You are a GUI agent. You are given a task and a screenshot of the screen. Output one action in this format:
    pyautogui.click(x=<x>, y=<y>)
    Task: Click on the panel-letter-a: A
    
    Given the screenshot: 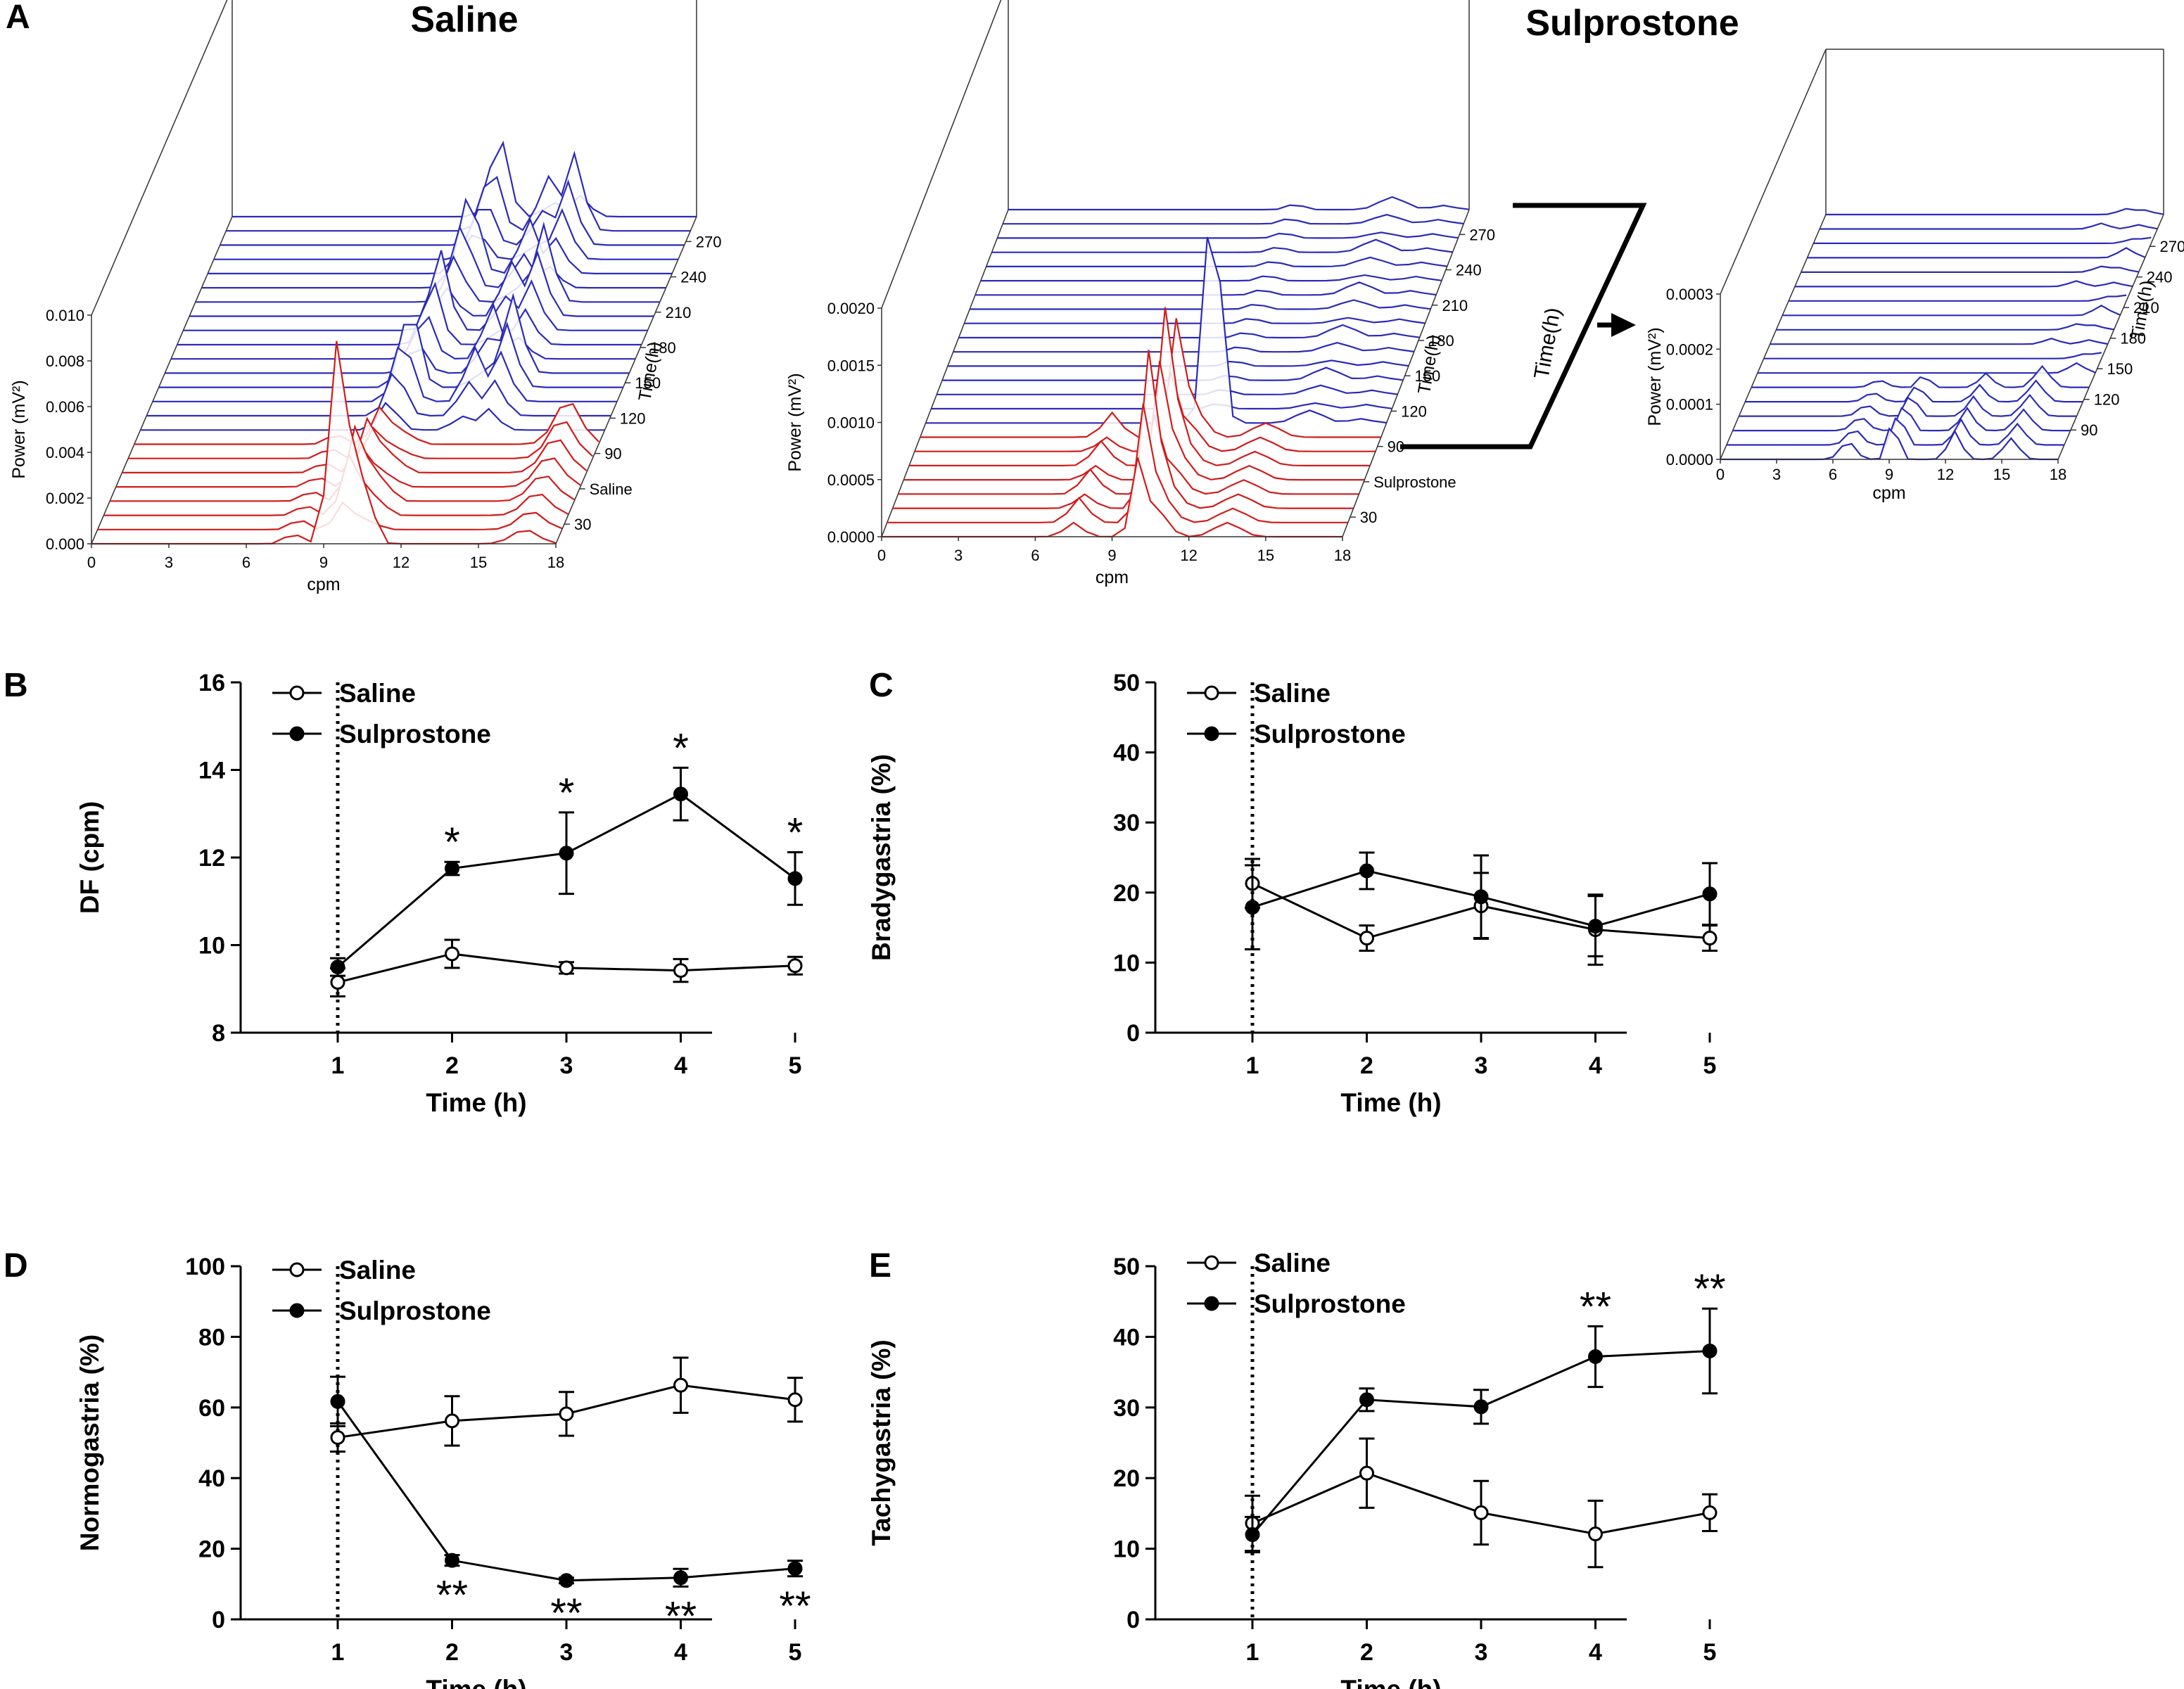 What is the action you would take?
    pyautogui.click(x=18, y=18)
    